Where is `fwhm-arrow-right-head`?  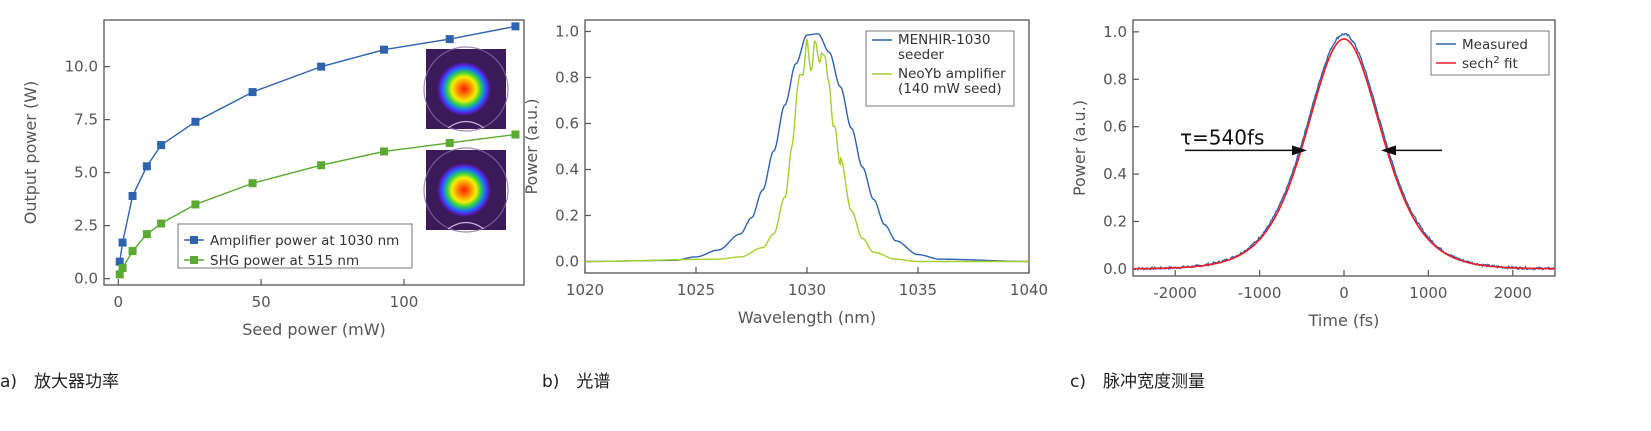 fwhm-arrow-right-head is located at coordinates (1388, 150).